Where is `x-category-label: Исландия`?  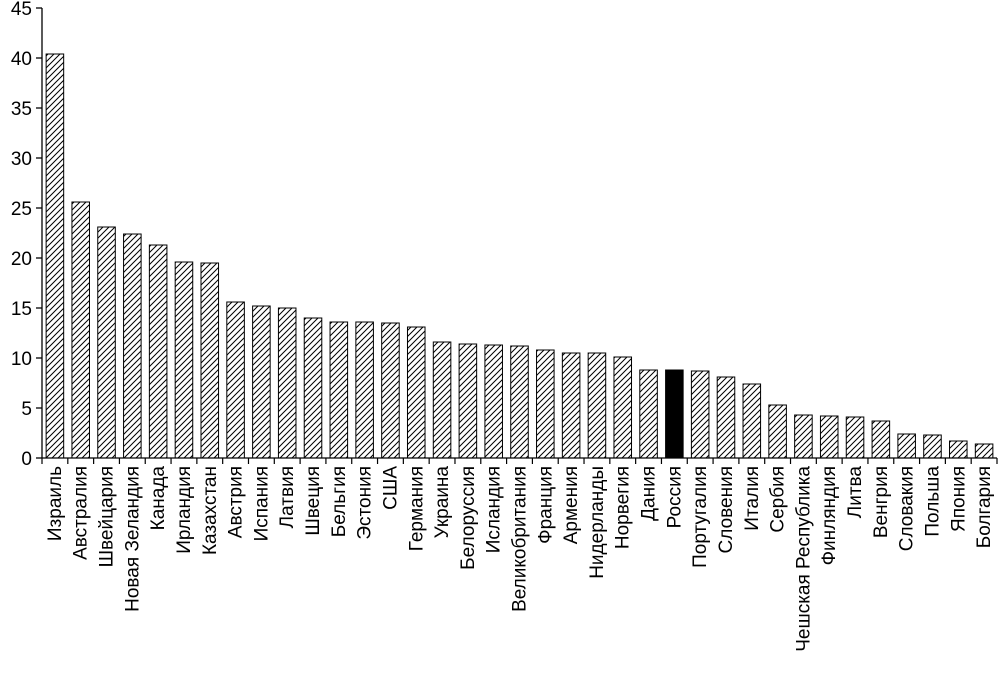
x-category-label: Исландия is located at coordinates (494, 509).